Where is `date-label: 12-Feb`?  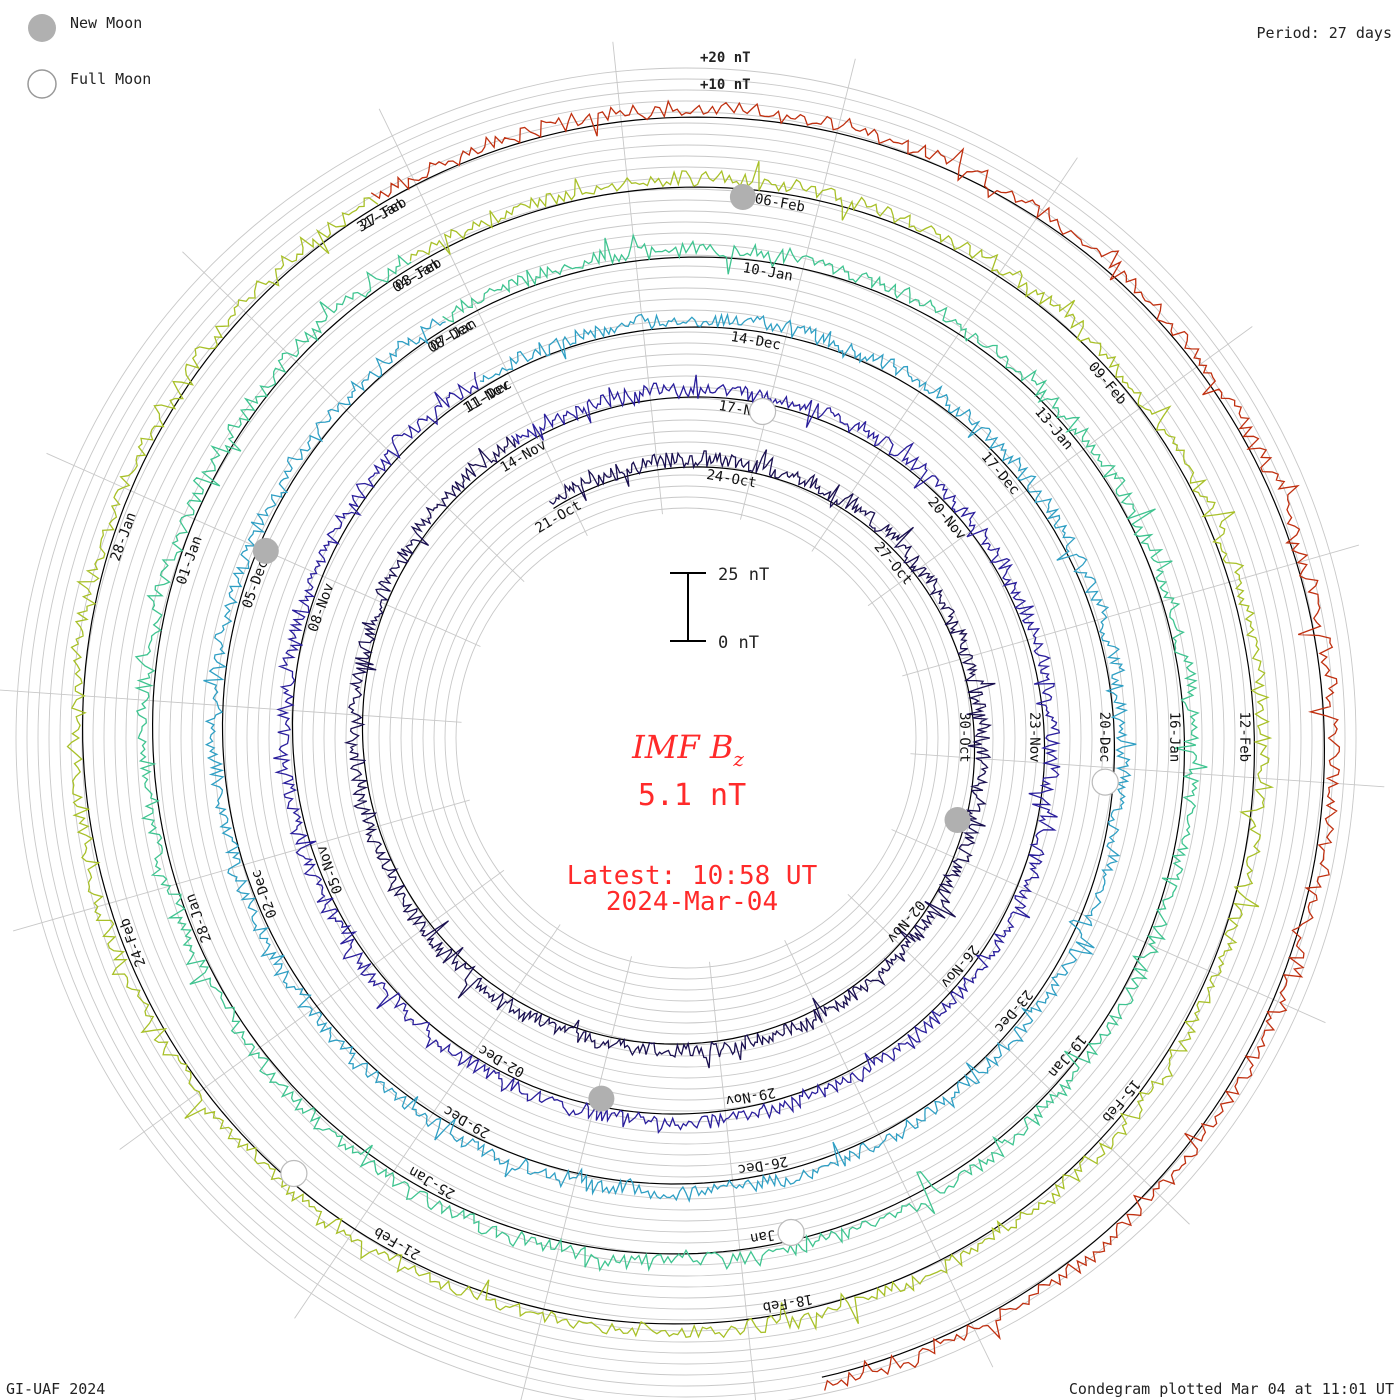 date-label: 12-Feb is located at coordinates (1244, 736).